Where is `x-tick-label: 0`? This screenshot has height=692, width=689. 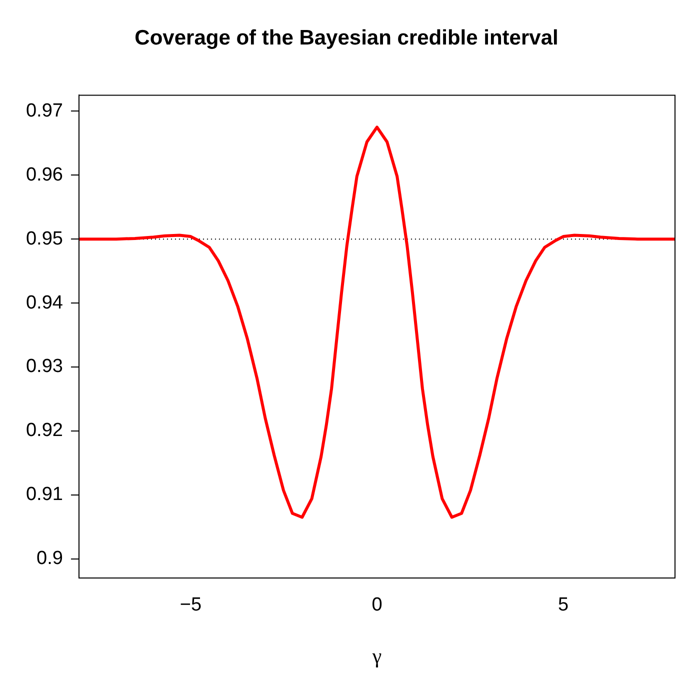 x-tick-label: 0 is located at coordinates (377, 605).